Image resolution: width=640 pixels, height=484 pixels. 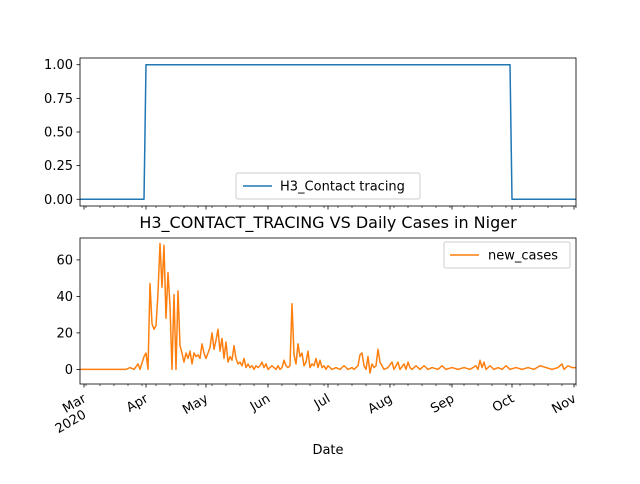 What do you see at coordinates (380, 404) in the screenshot?
I see `x-tick-label: Aug` at bounding box center [380, 404].